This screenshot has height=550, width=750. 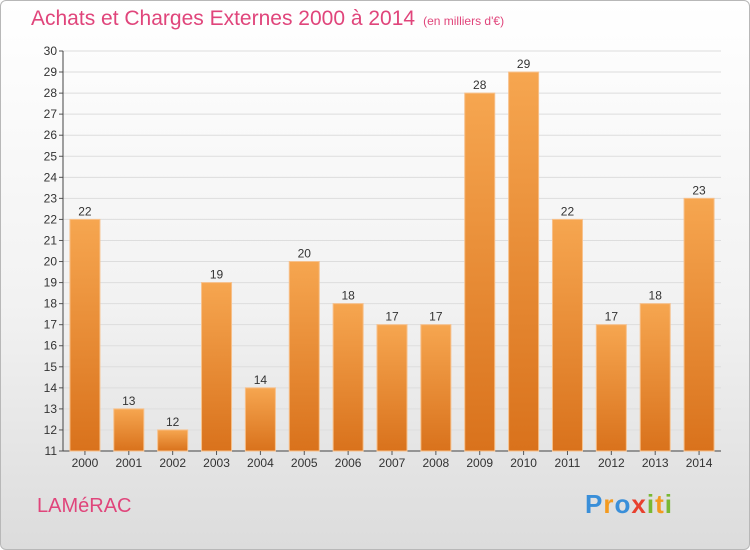 I want to click on logo-letter: t, so click(x=660, y=504).